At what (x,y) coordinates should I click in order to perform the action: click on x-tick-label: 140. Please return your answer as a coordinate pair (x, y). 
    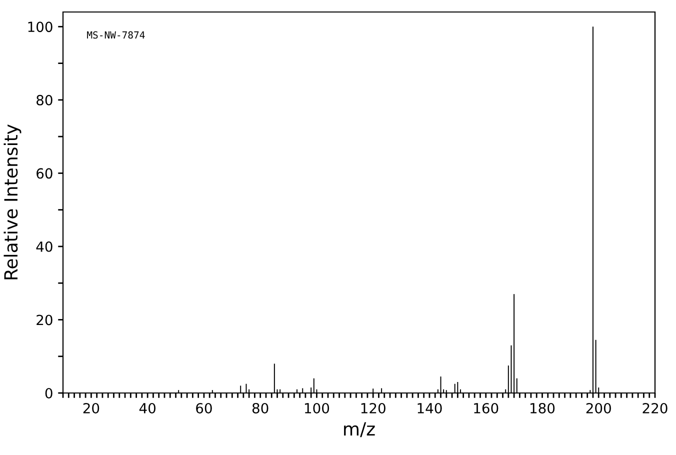
    Looking at the image, I should click on (430, 408).